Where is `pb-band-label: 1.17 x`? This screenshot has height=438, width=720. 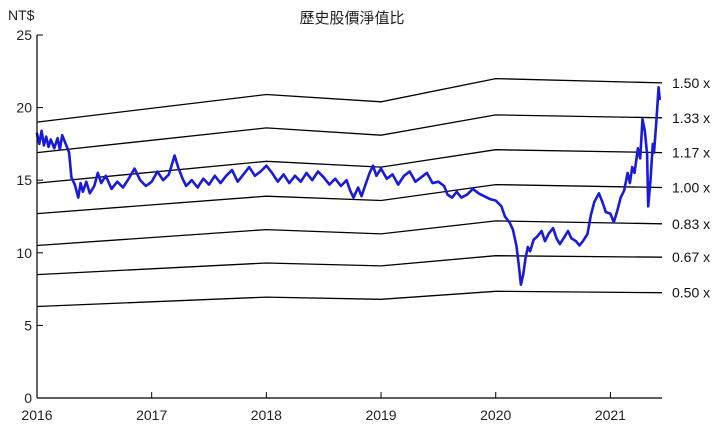 pb-band-label: 1.17 x is located at coordinates (691, 153).